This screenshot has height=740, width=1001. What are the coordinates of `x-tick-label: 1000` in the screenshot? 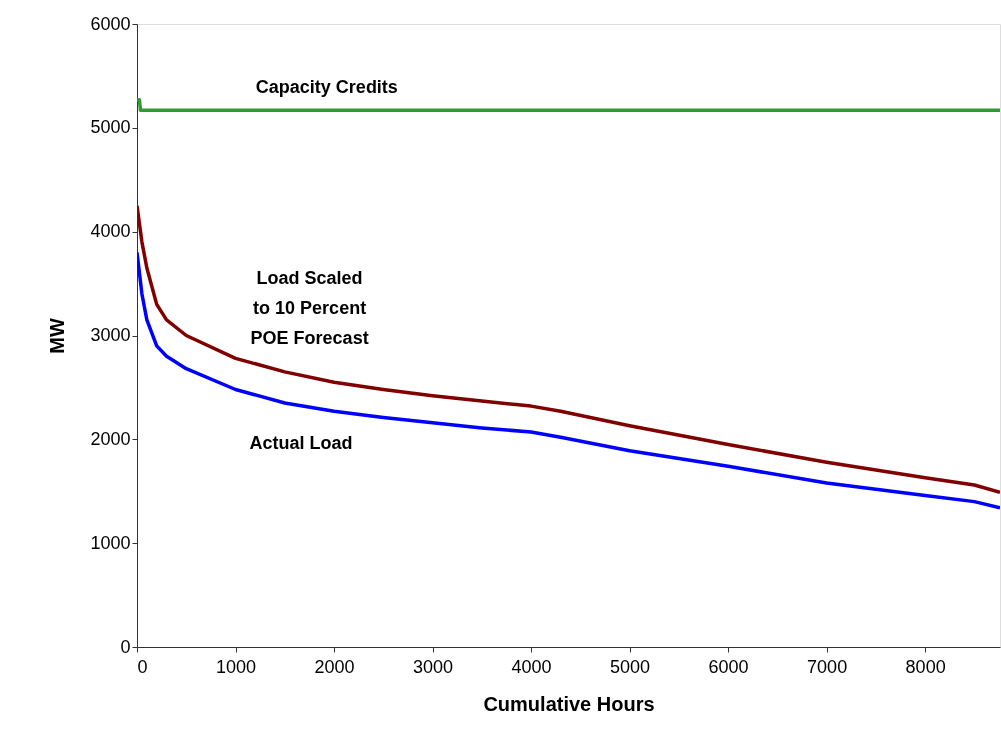 It's located at (236, 666).